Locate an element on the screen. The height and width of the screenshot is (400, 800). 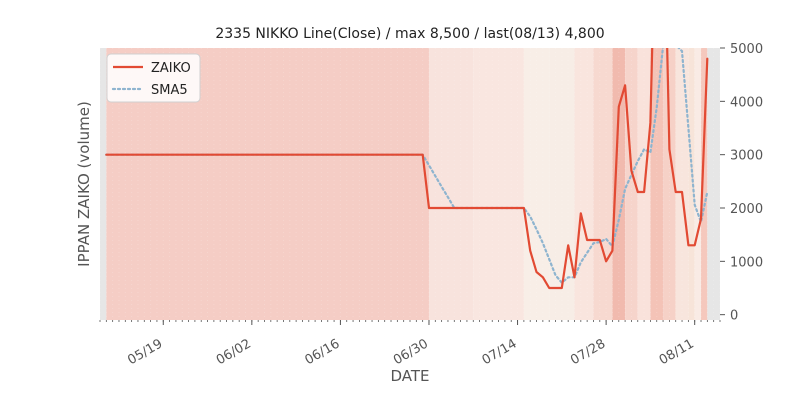
legend: ZAIKO SMA5 is located at coordinates (153, 78).